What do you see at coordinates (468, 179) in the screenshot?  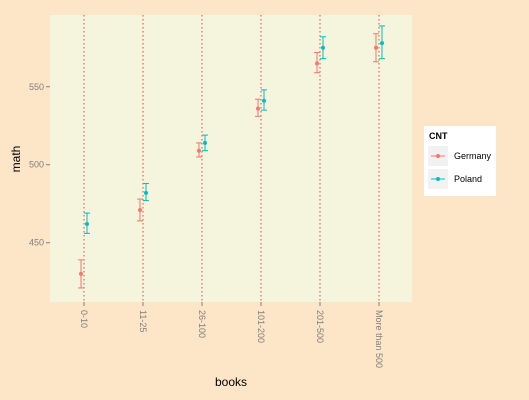 I see `legend-label: Poland` at bounding box center [468, 179].